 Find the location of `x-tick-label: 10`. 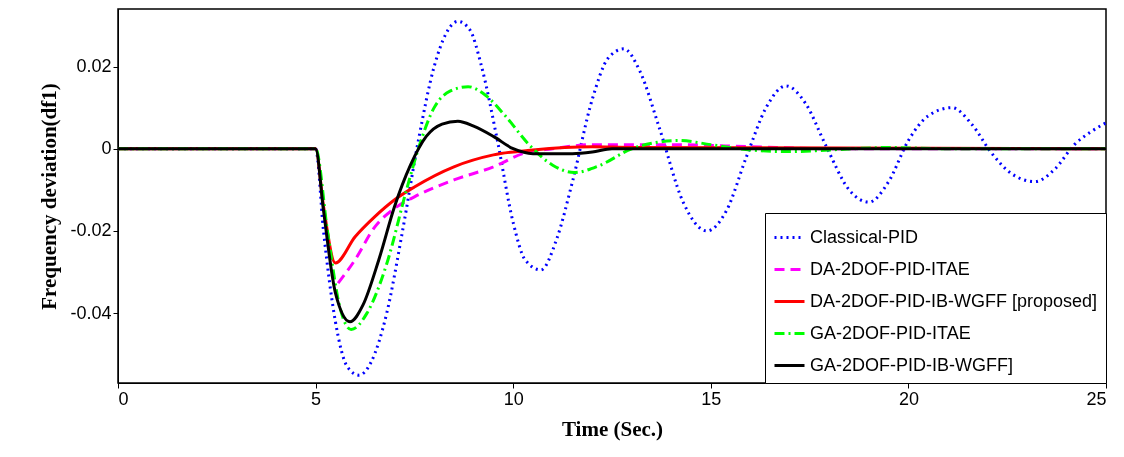

x-tick-label: 10 is located at coordinates (513, 398).